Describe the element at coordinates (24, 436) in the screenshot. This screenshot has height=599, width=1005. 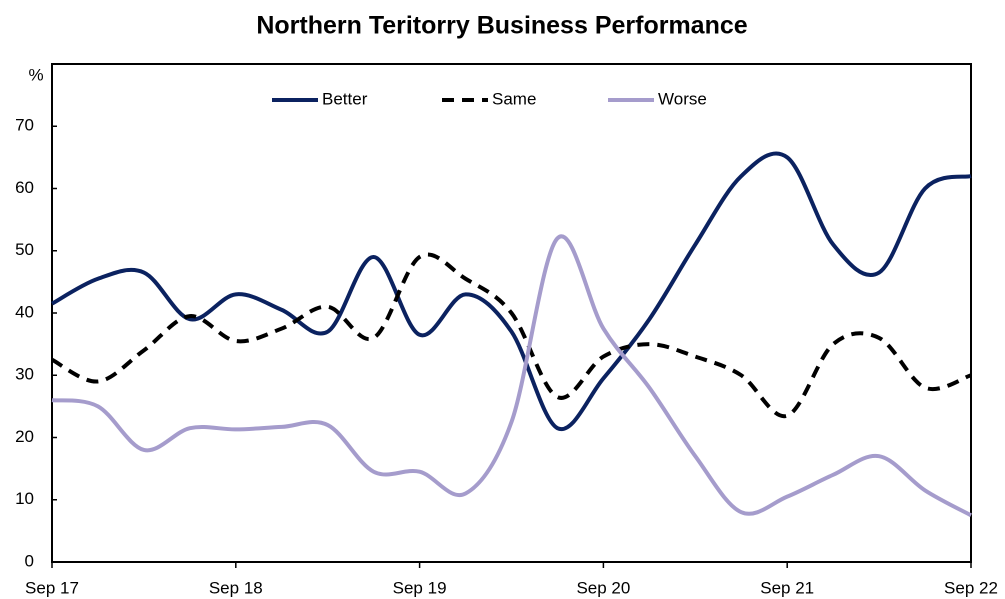
I see `y-tick-label: 20` at that location.